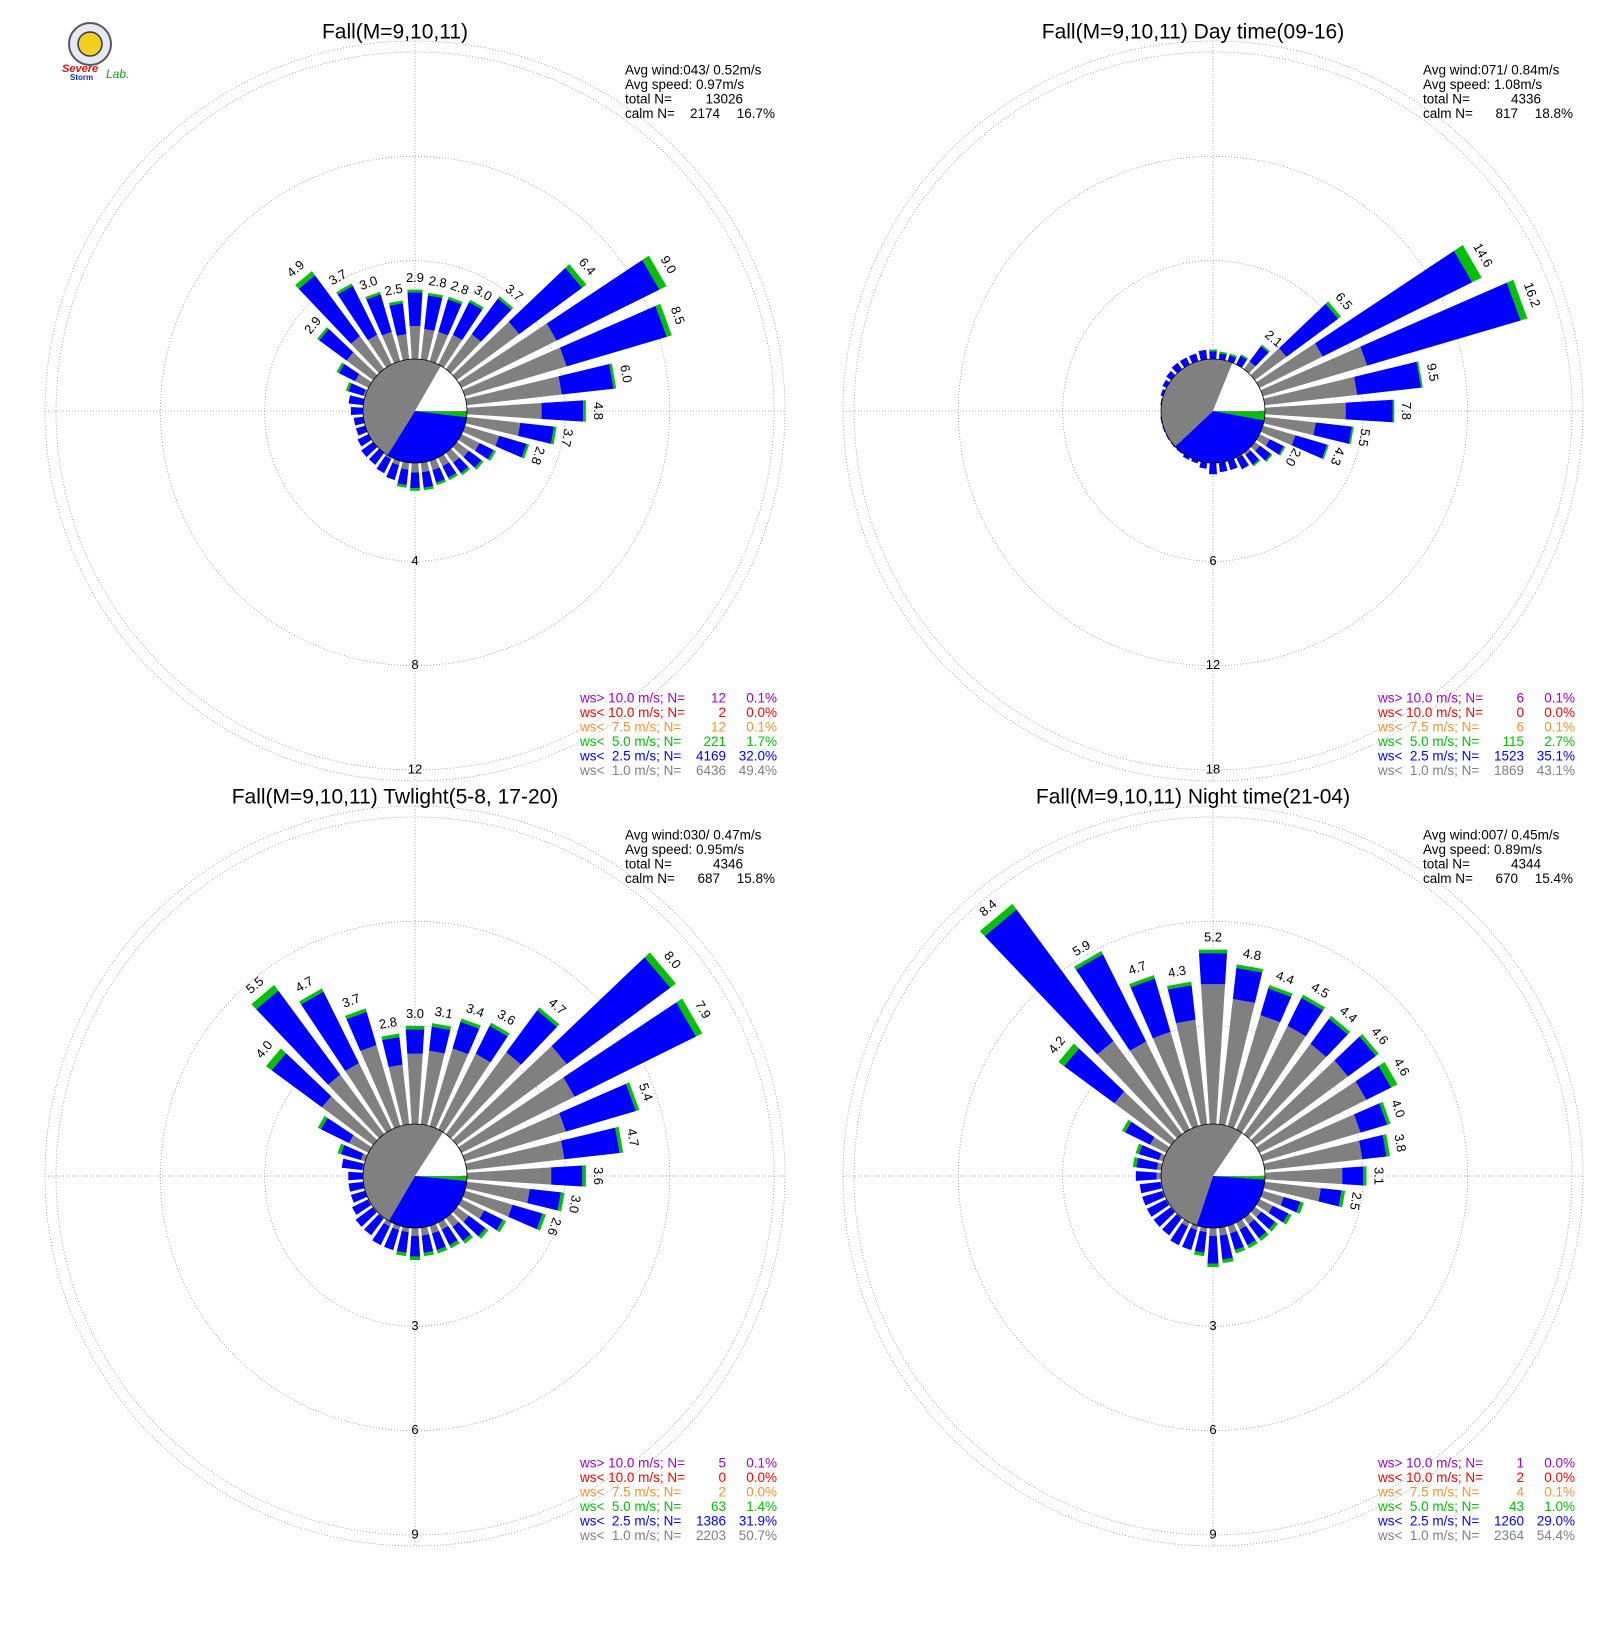 Image resolution: width=1620 pixels, height=1640 pixels. Describe the element at coordinates (758, 770) in the screenshot. I see `legend-percent: 49.4%` at that location.